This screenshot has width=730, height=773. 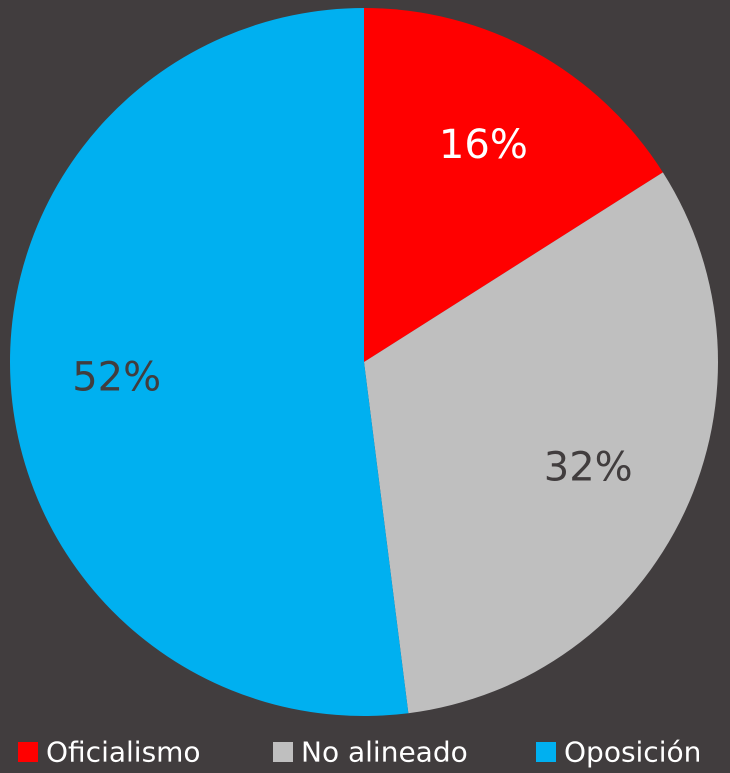 I want to click on legend: Oficialismo No alineado Oposición, so click(x=359, y=752).